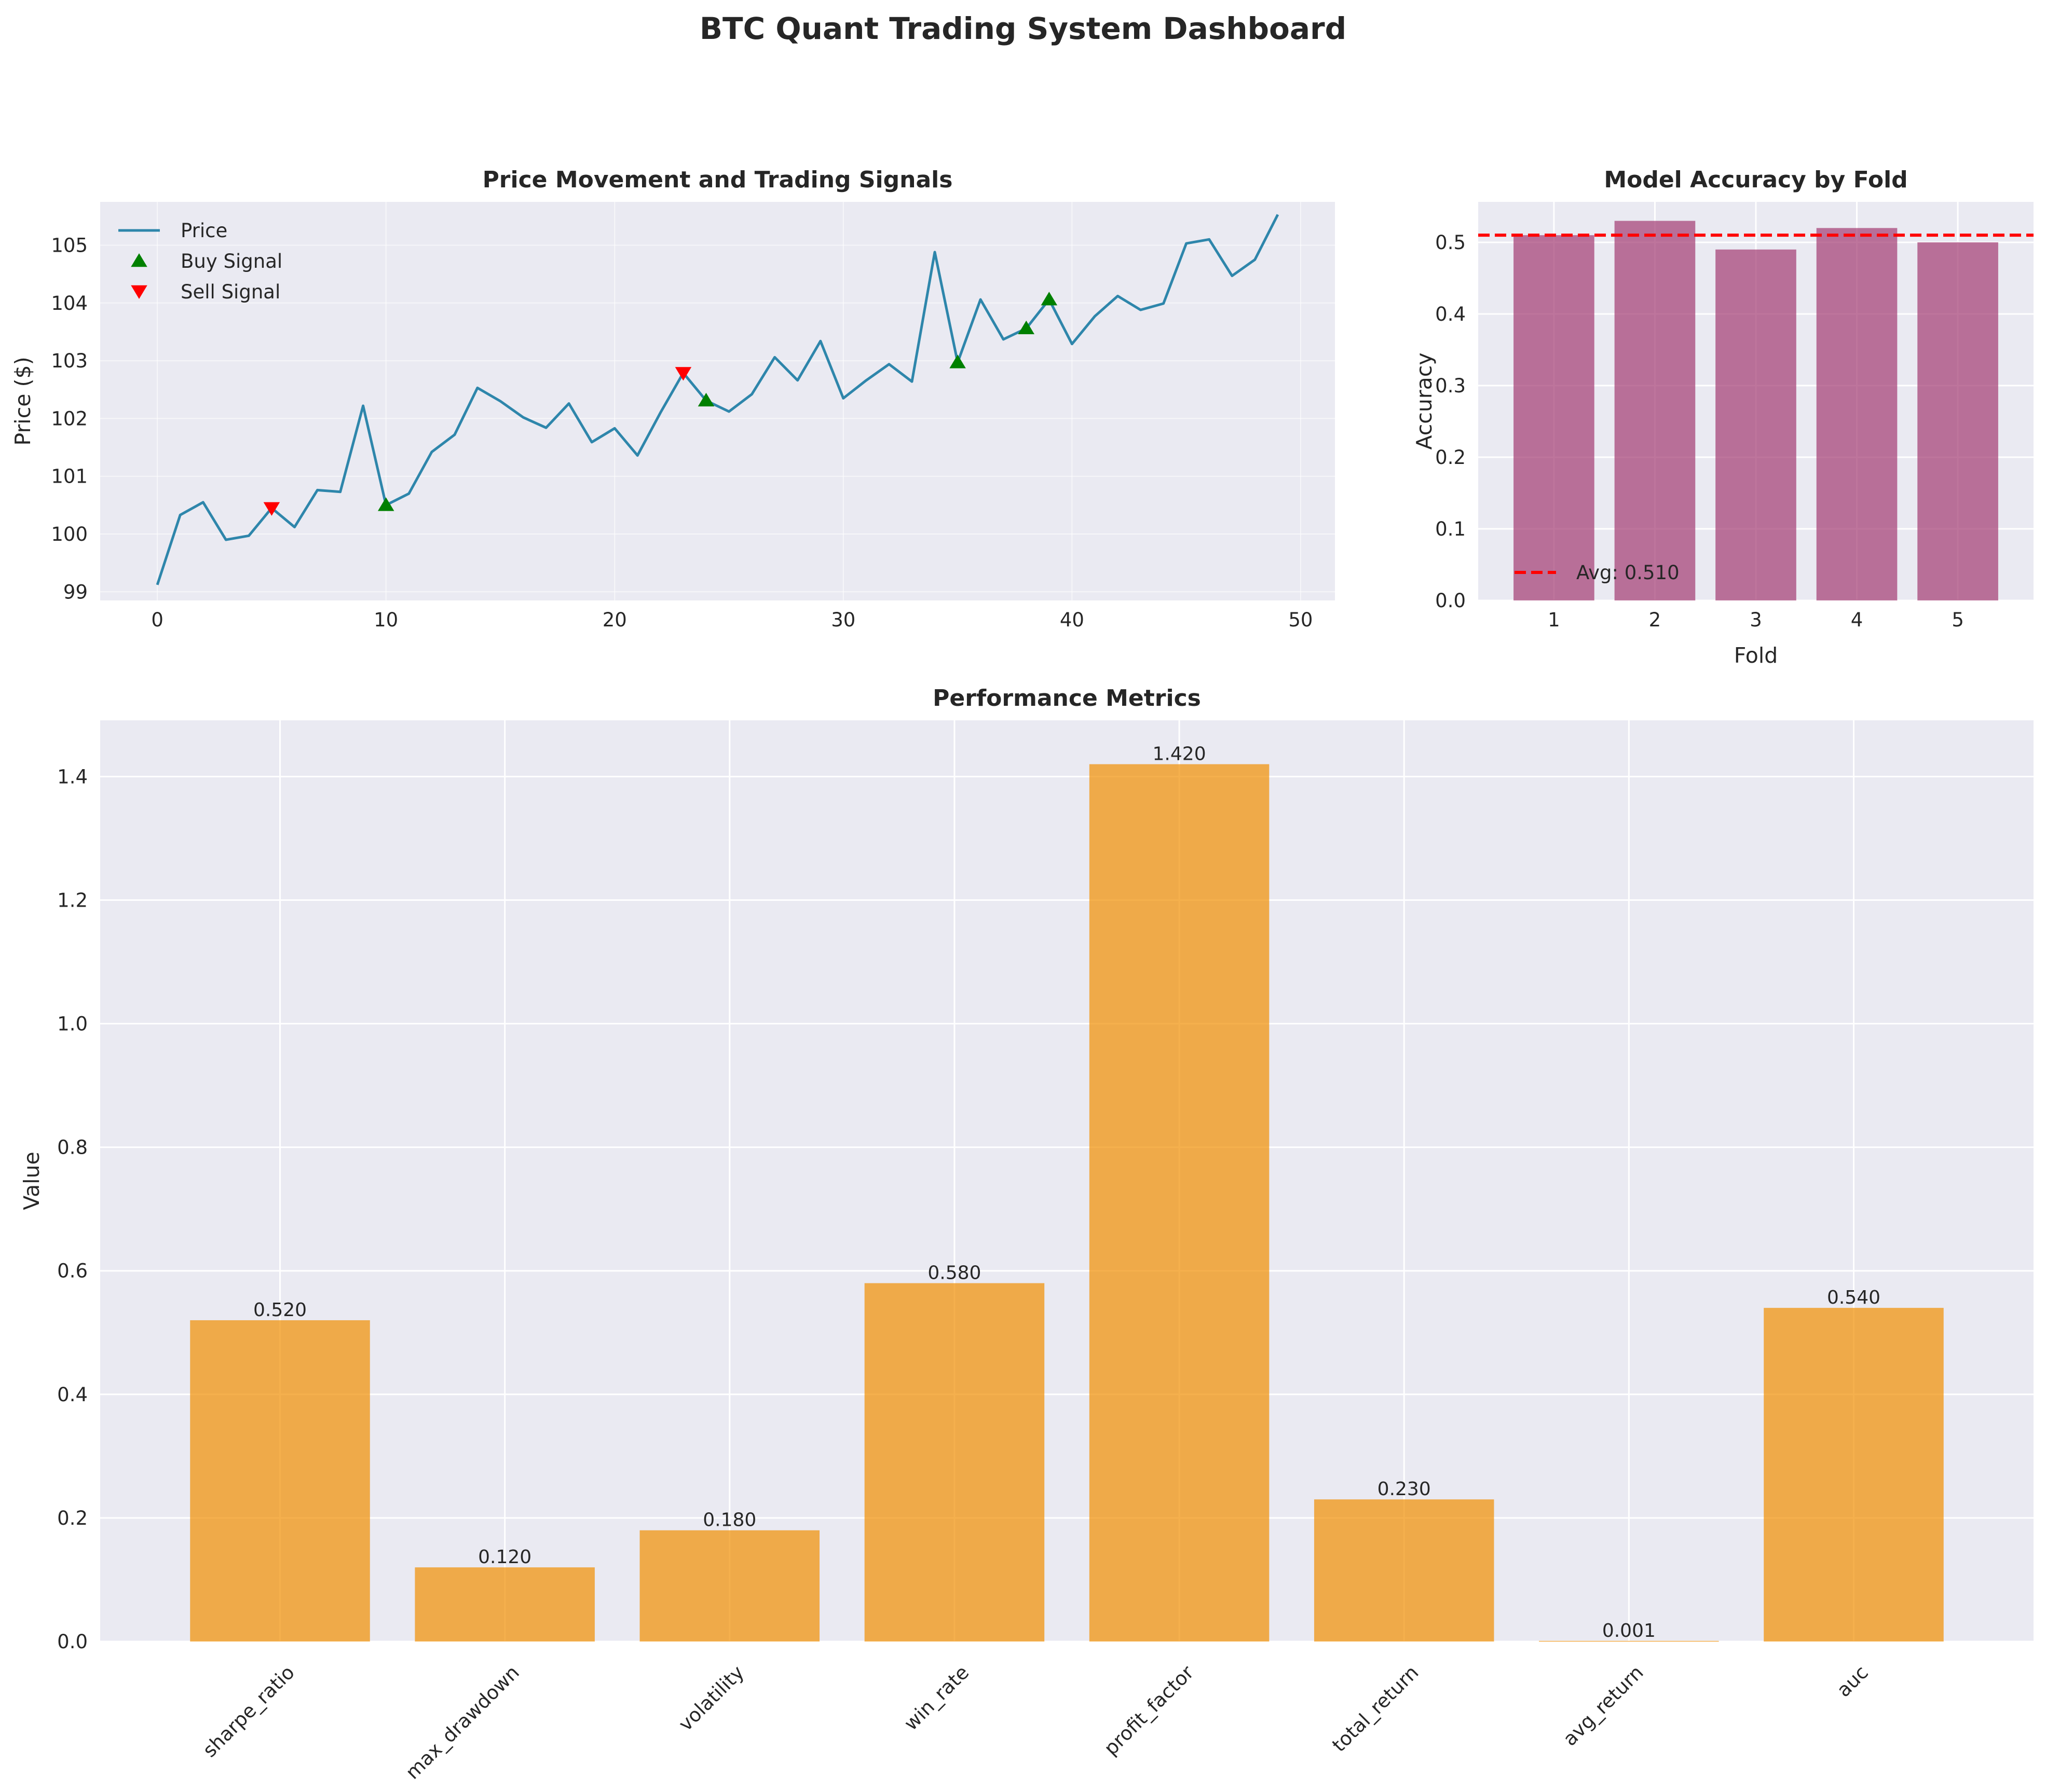  What do you see at coordinates (32, 1181) in the screenshot?
I see `metrics-chart-y-axis-label: Value` at bounding box center [32, 1181].